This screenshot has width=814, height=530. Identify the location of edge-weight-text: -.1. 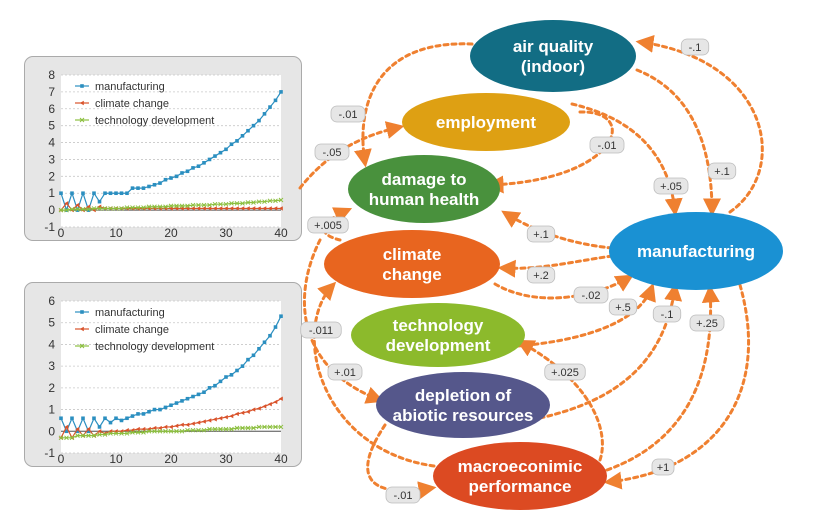
(667, 315).